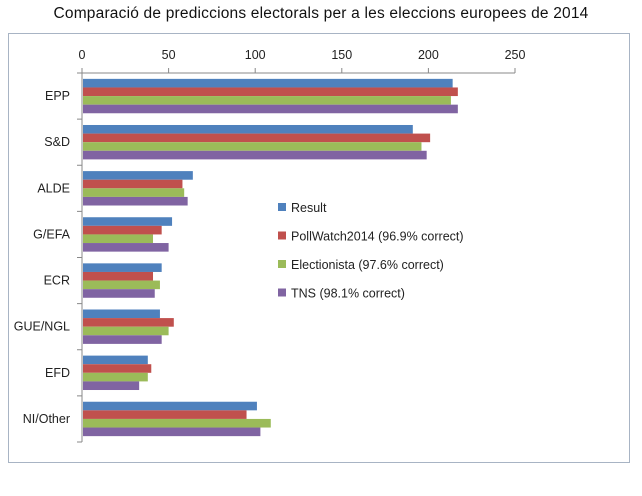 The image size is (642, 496). Describe the element at coordinates (309, 208) in the screenshot. I see `legend-label: Result` at that location.